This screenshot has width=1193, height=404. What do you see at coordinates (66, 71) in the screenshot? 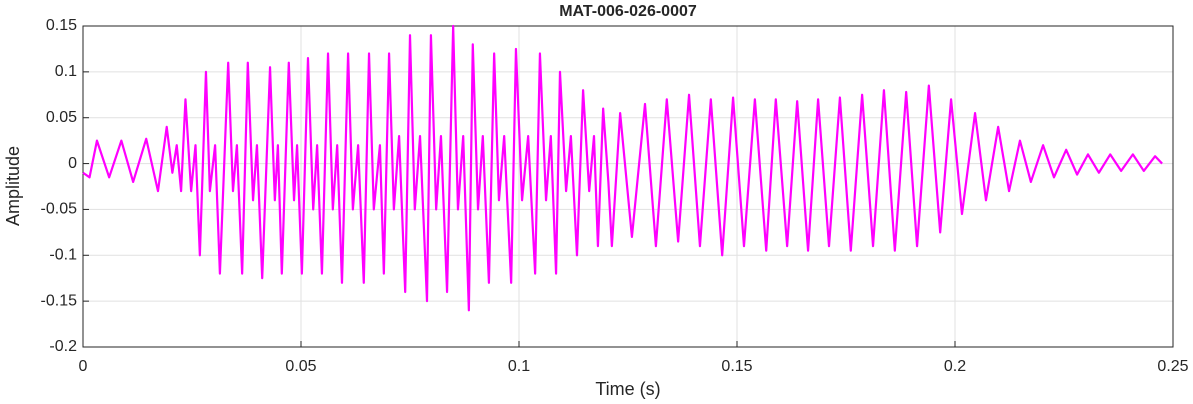
I see `y-tick-label: 0.1` at bounding box center [66, 71].